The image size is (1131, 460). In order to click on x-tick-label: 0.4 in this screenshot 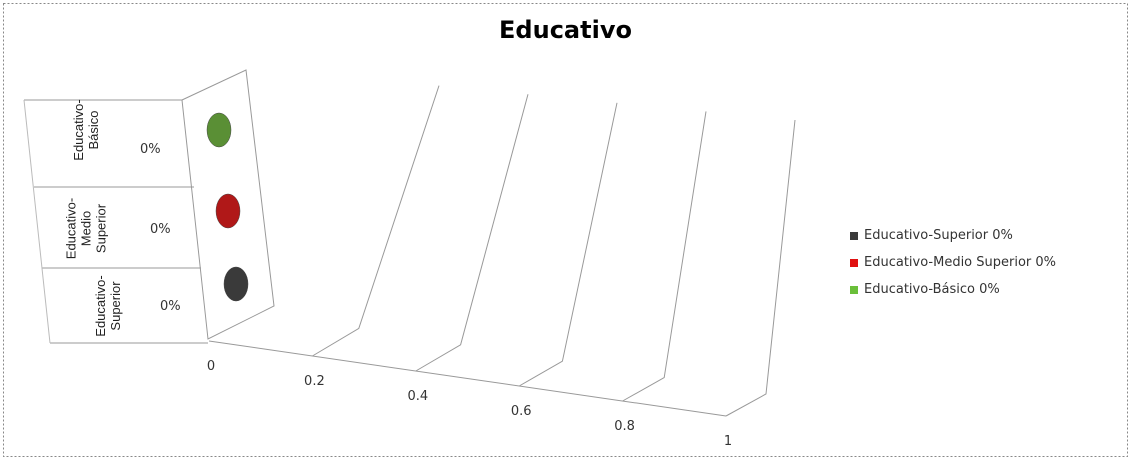, I will do `click(418, 396)`.